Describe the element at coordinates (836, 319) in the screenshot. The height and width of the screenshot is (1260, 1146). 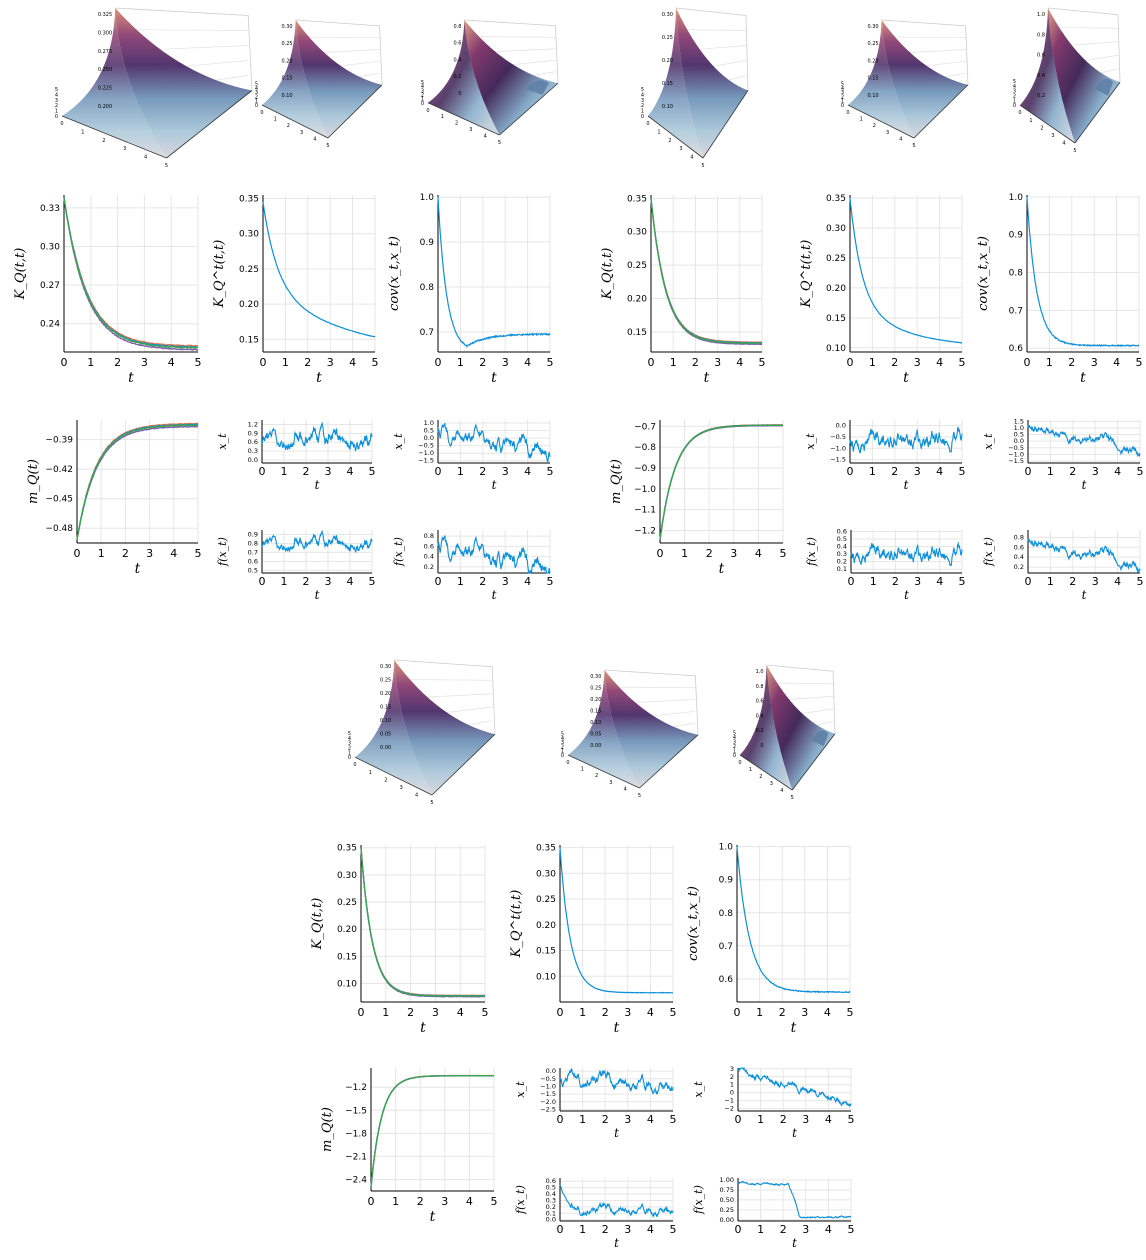
I see `y-tick-label: 0.15` at that location.